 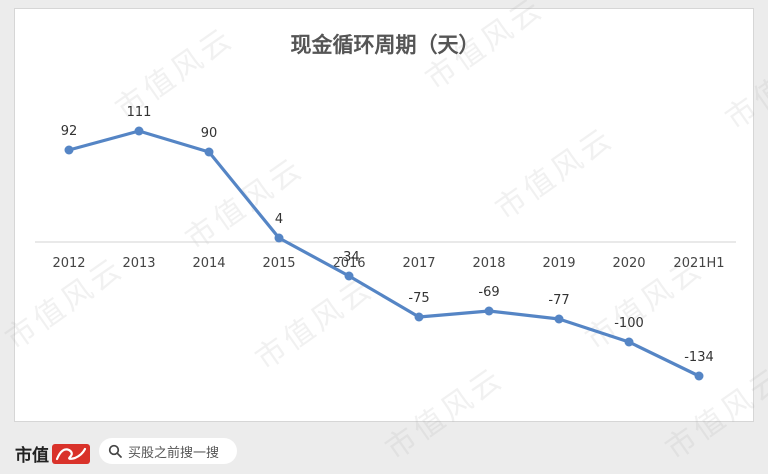 What do you see at coordinates (174, 453) in the screenshot?
I see `search-placeholder: 买股之前搜一搜` at bounding box center [174, 453].